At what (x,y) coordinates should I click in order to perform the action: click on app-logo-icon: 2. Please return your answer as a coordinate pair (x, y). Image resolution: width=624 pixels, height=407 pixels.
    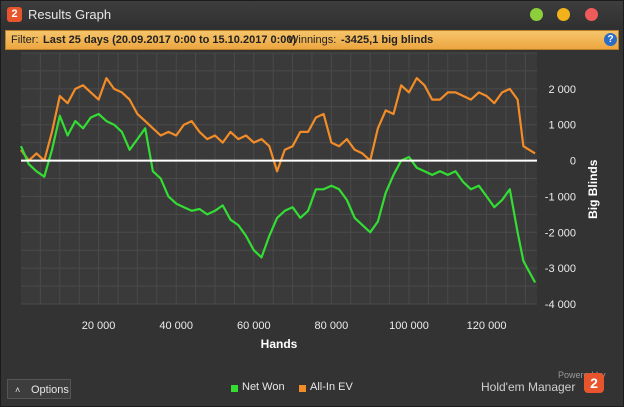
    Looking at the image, I should click on (14, 14).